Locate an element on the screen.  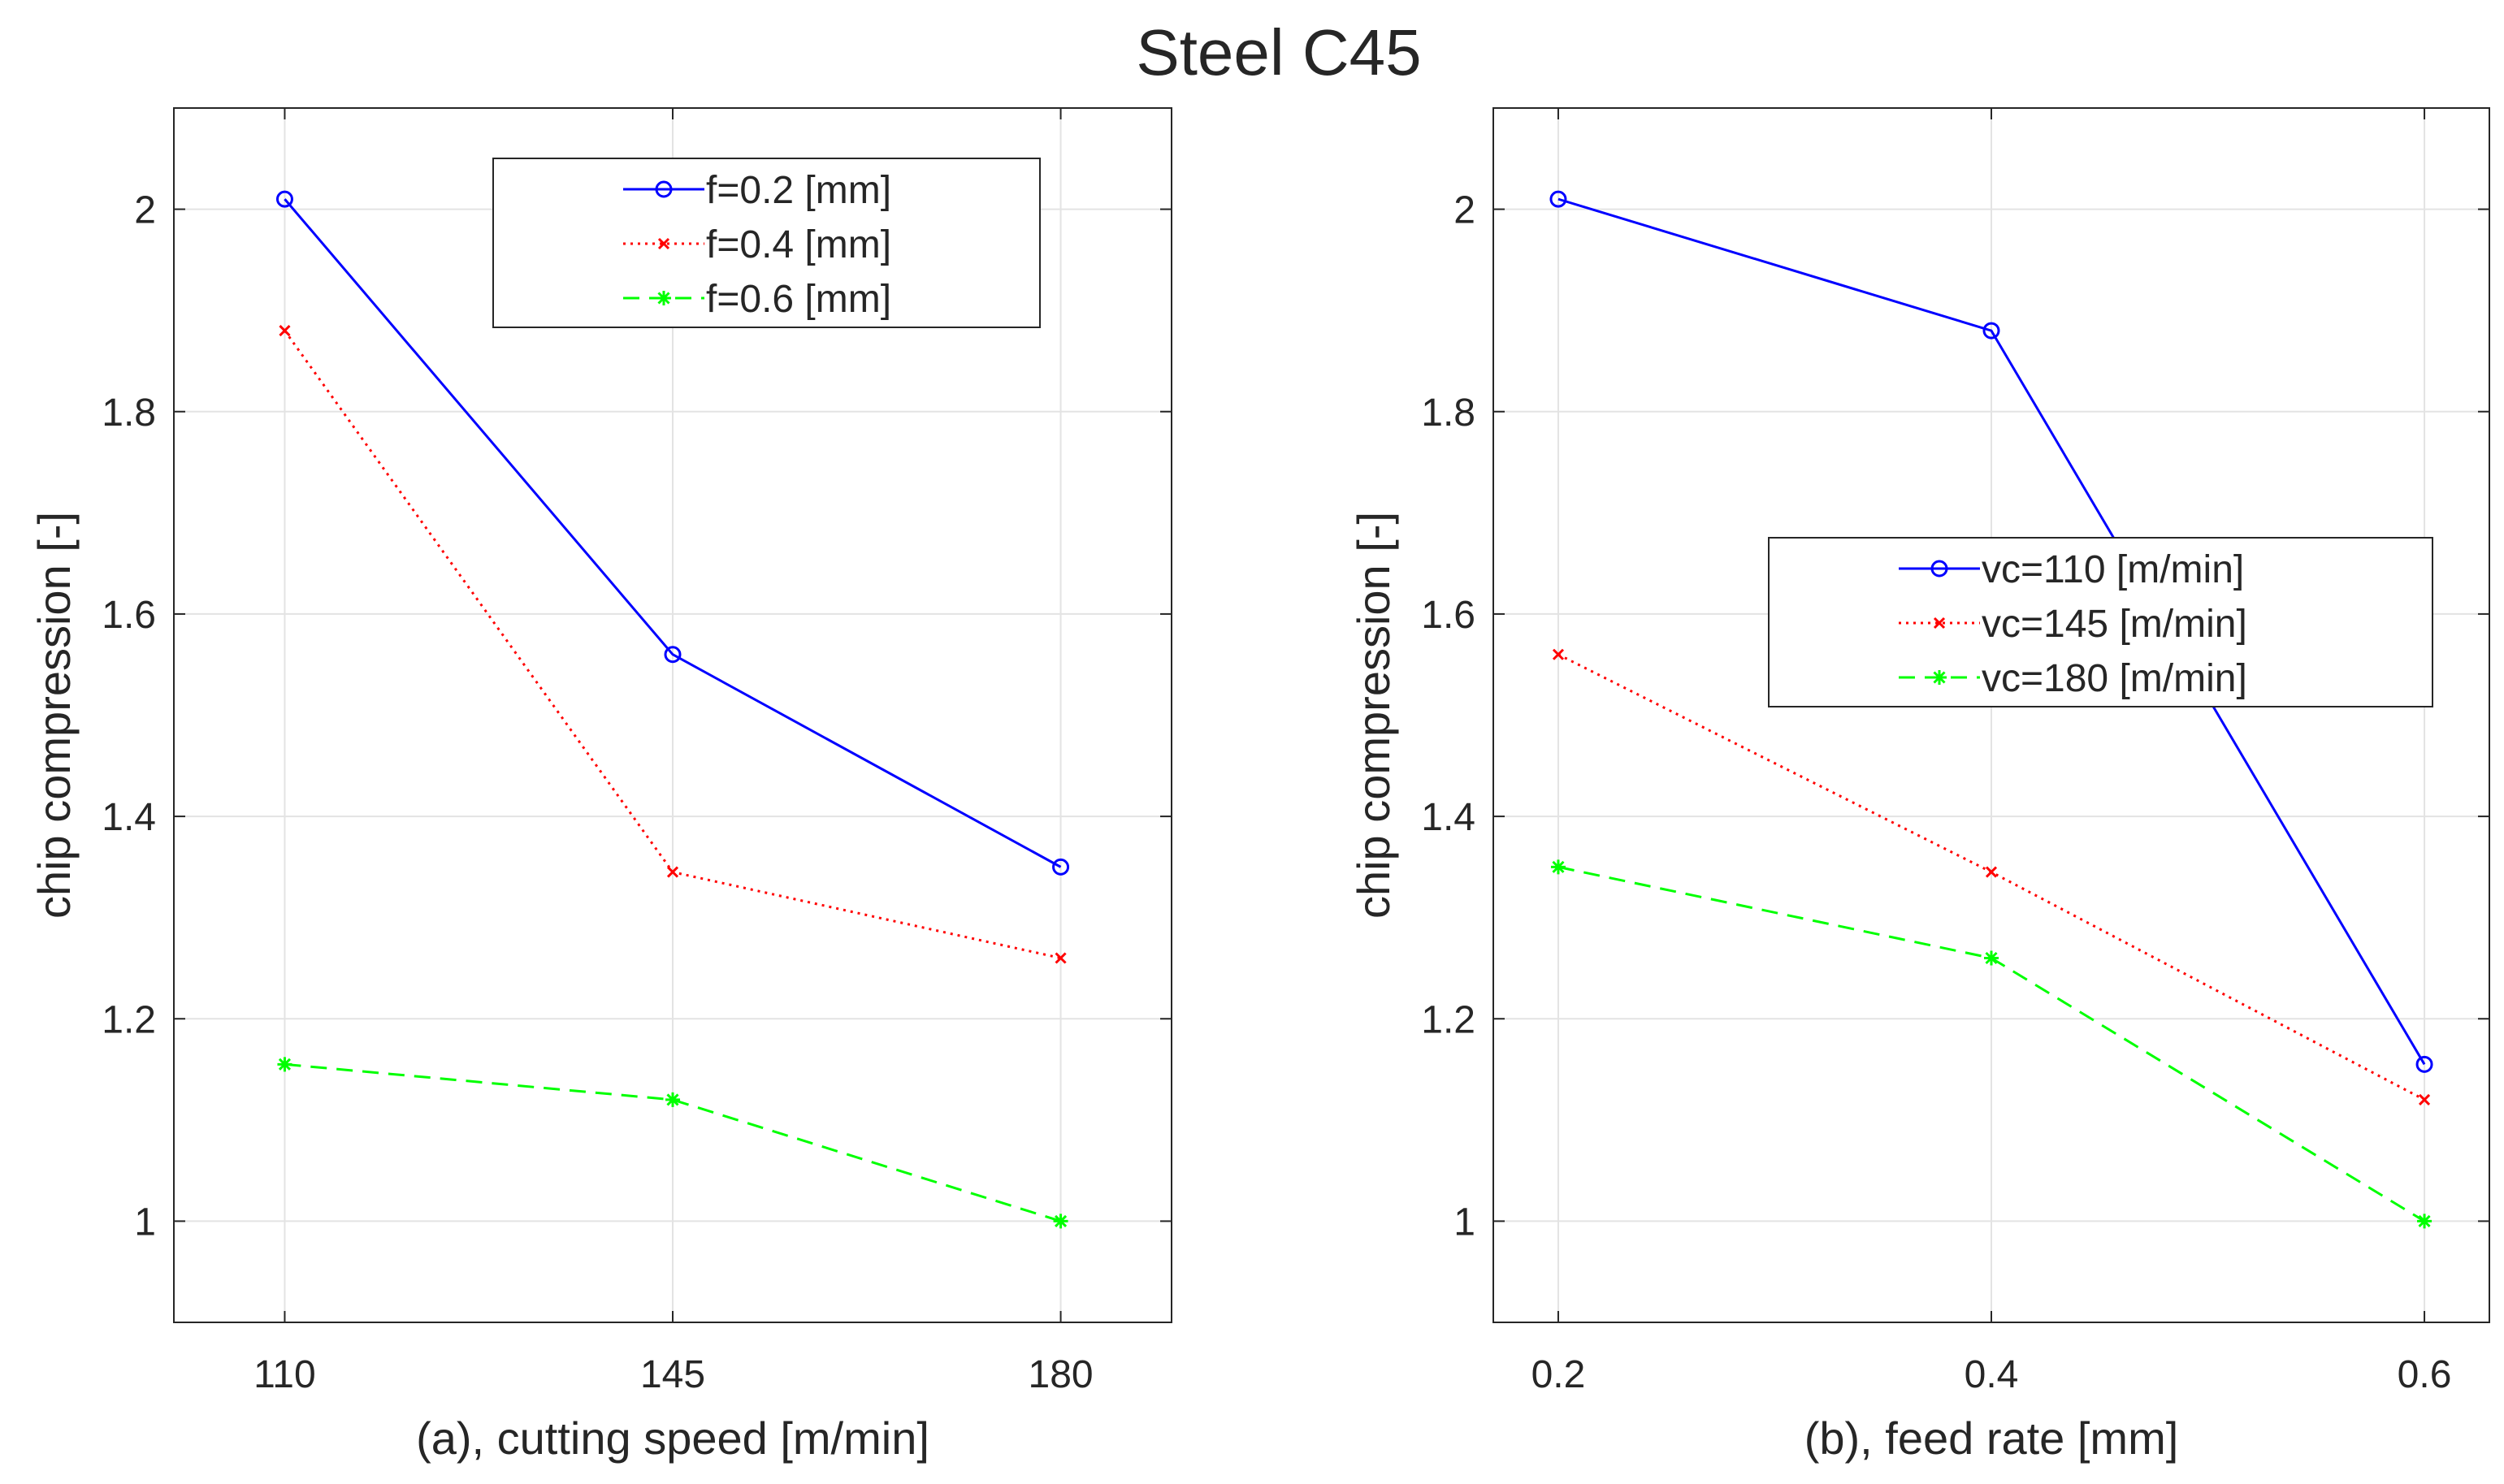
legend-label: vc=110 [m/min] is located at coordinates (2113, 569).